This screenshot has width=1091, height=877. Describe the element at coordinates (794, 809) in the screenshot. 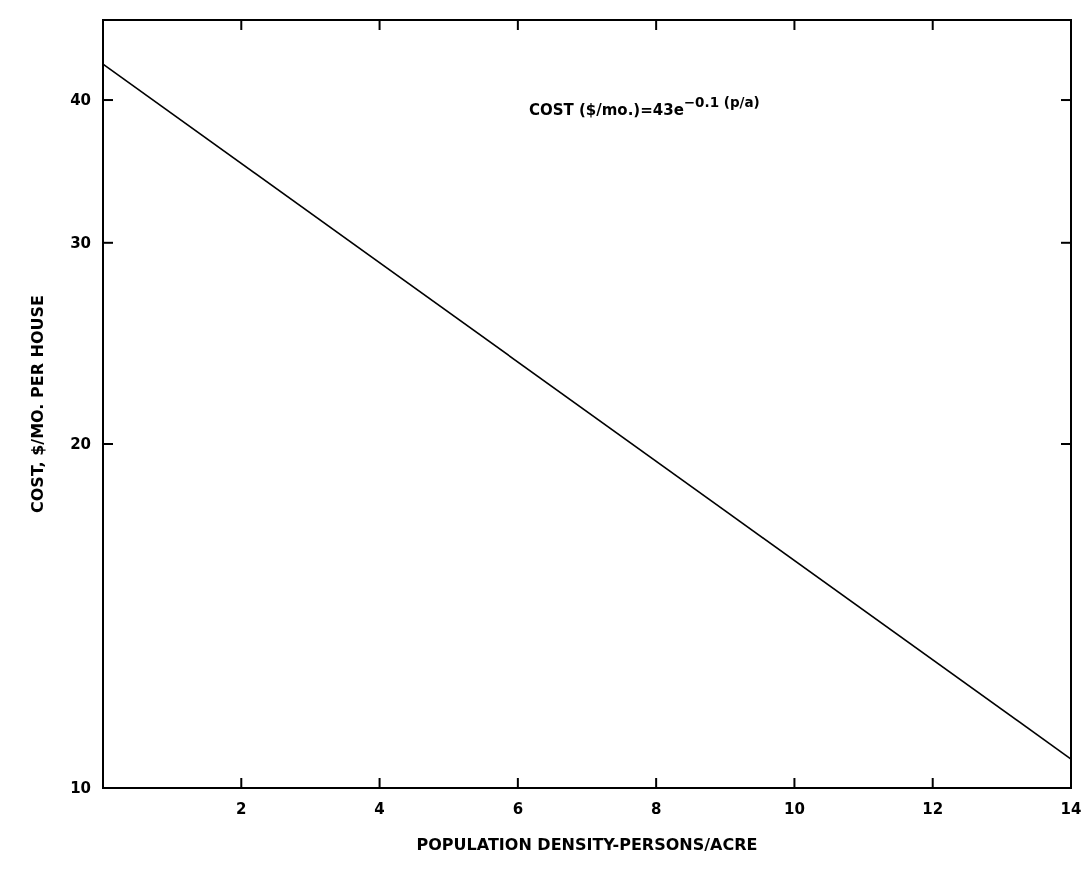

I see `x-tick-label: 10` at that location.